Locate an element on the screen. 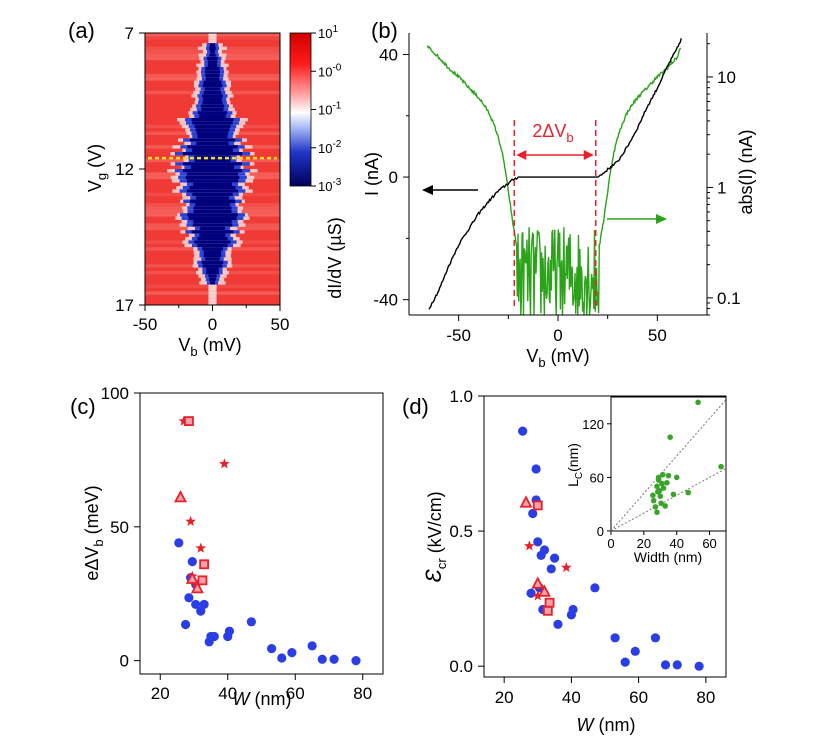  heatmap-ytick-label: 17 is located at coordinates (124, 305).